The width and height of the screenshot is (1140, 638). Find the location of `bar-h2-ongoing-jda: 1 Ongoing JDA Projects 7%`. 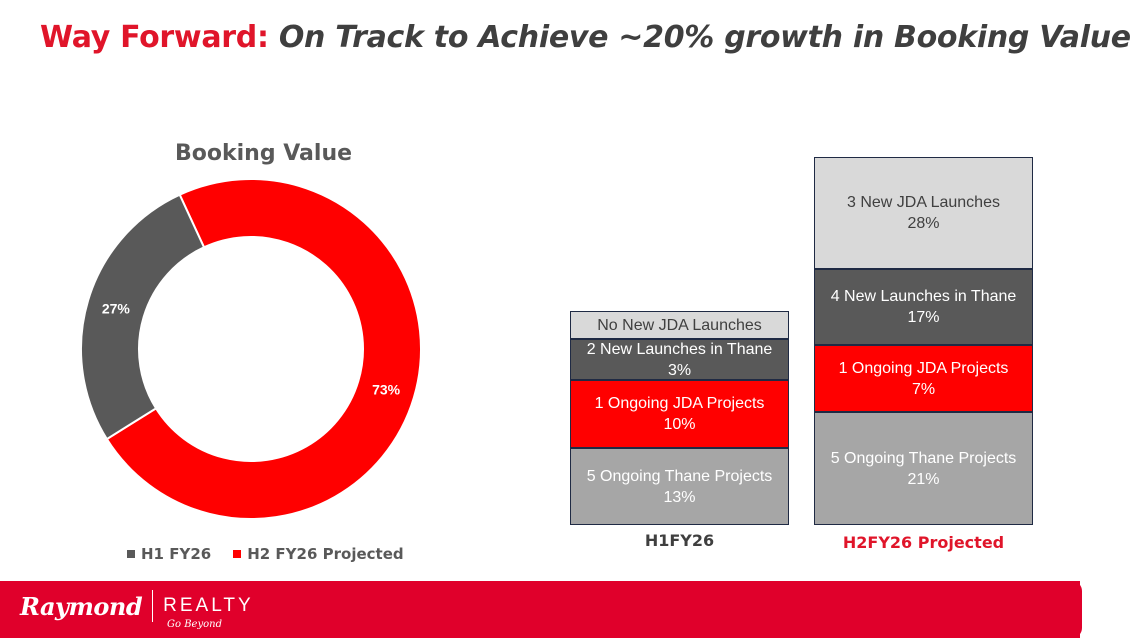

bar-h2-ongoing-jda: 1 Ongoing JDA Projects 7% is located at coordinates (923, 378).